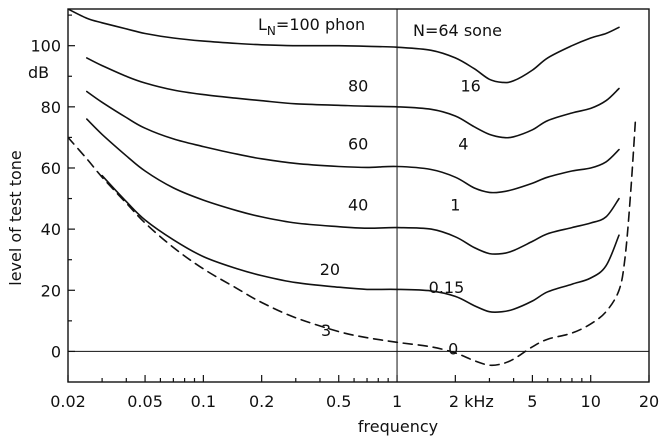  What do you see at coordinates (51, 229) in the screenshot?
I see `y-tick-label: 40` at bounding box center [51, 229].